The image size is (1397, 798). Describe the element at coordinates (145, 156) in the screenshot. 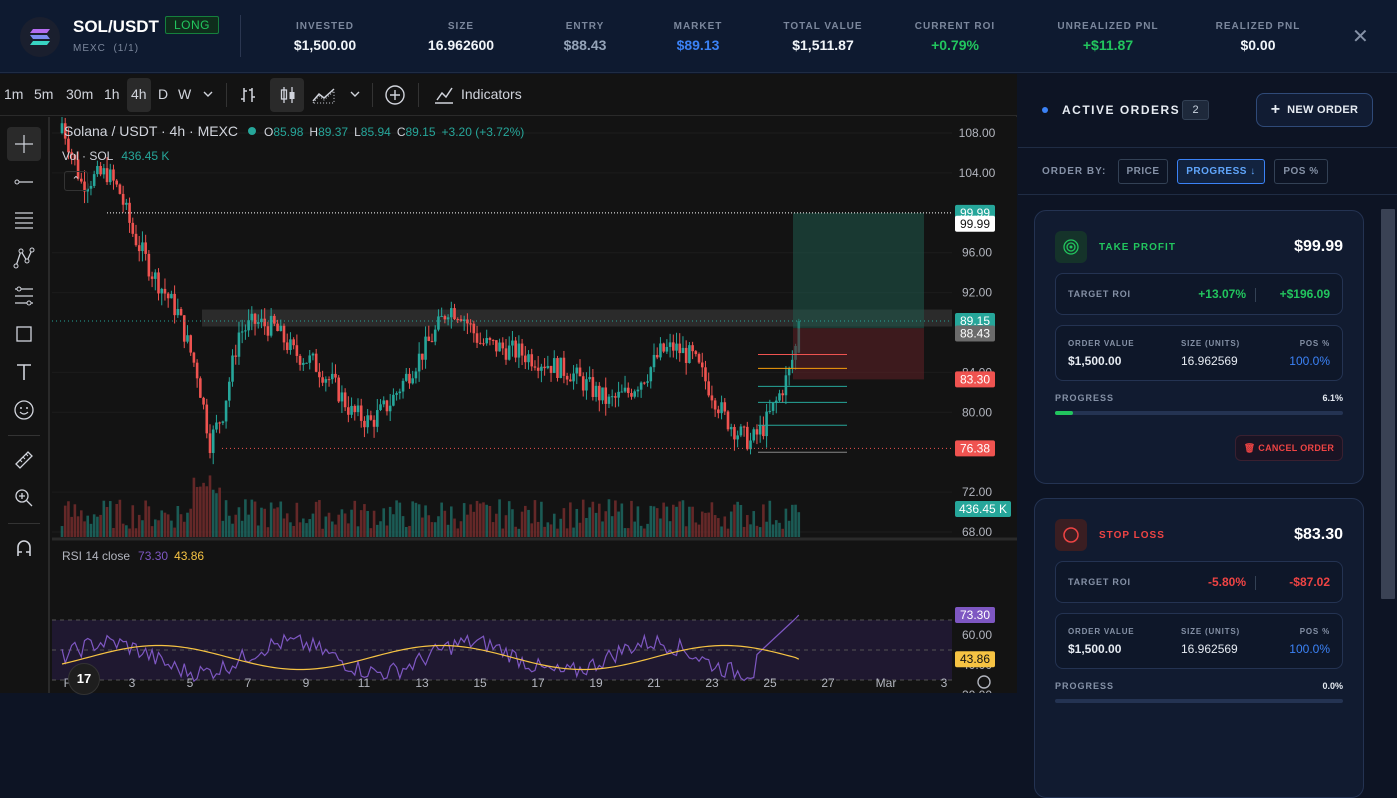

I see `volume-value: 436.45 K` at that location.